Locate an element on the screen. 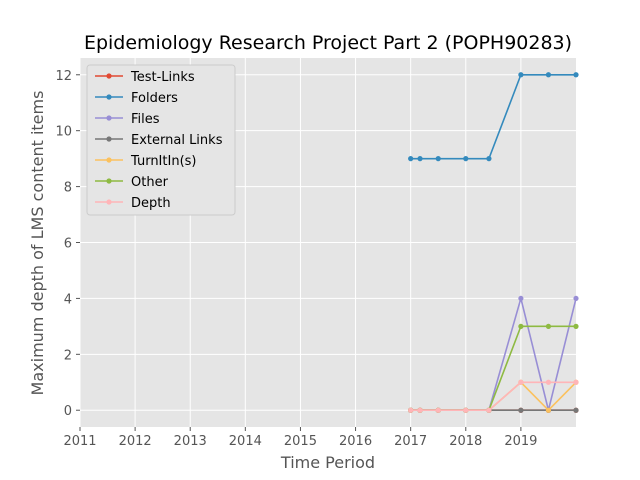  y-tick-label: 8 is located at coordinates (68, 188).